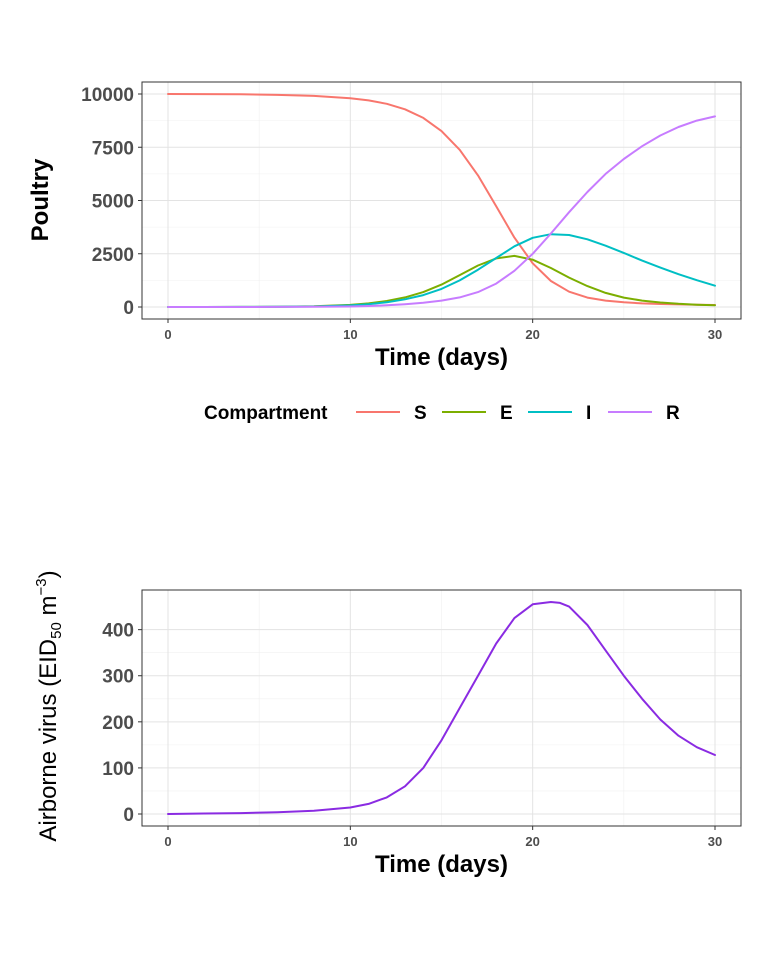 This screenshot has width=768, height=960. I want to click on legend-label: E, so click(506, 413).